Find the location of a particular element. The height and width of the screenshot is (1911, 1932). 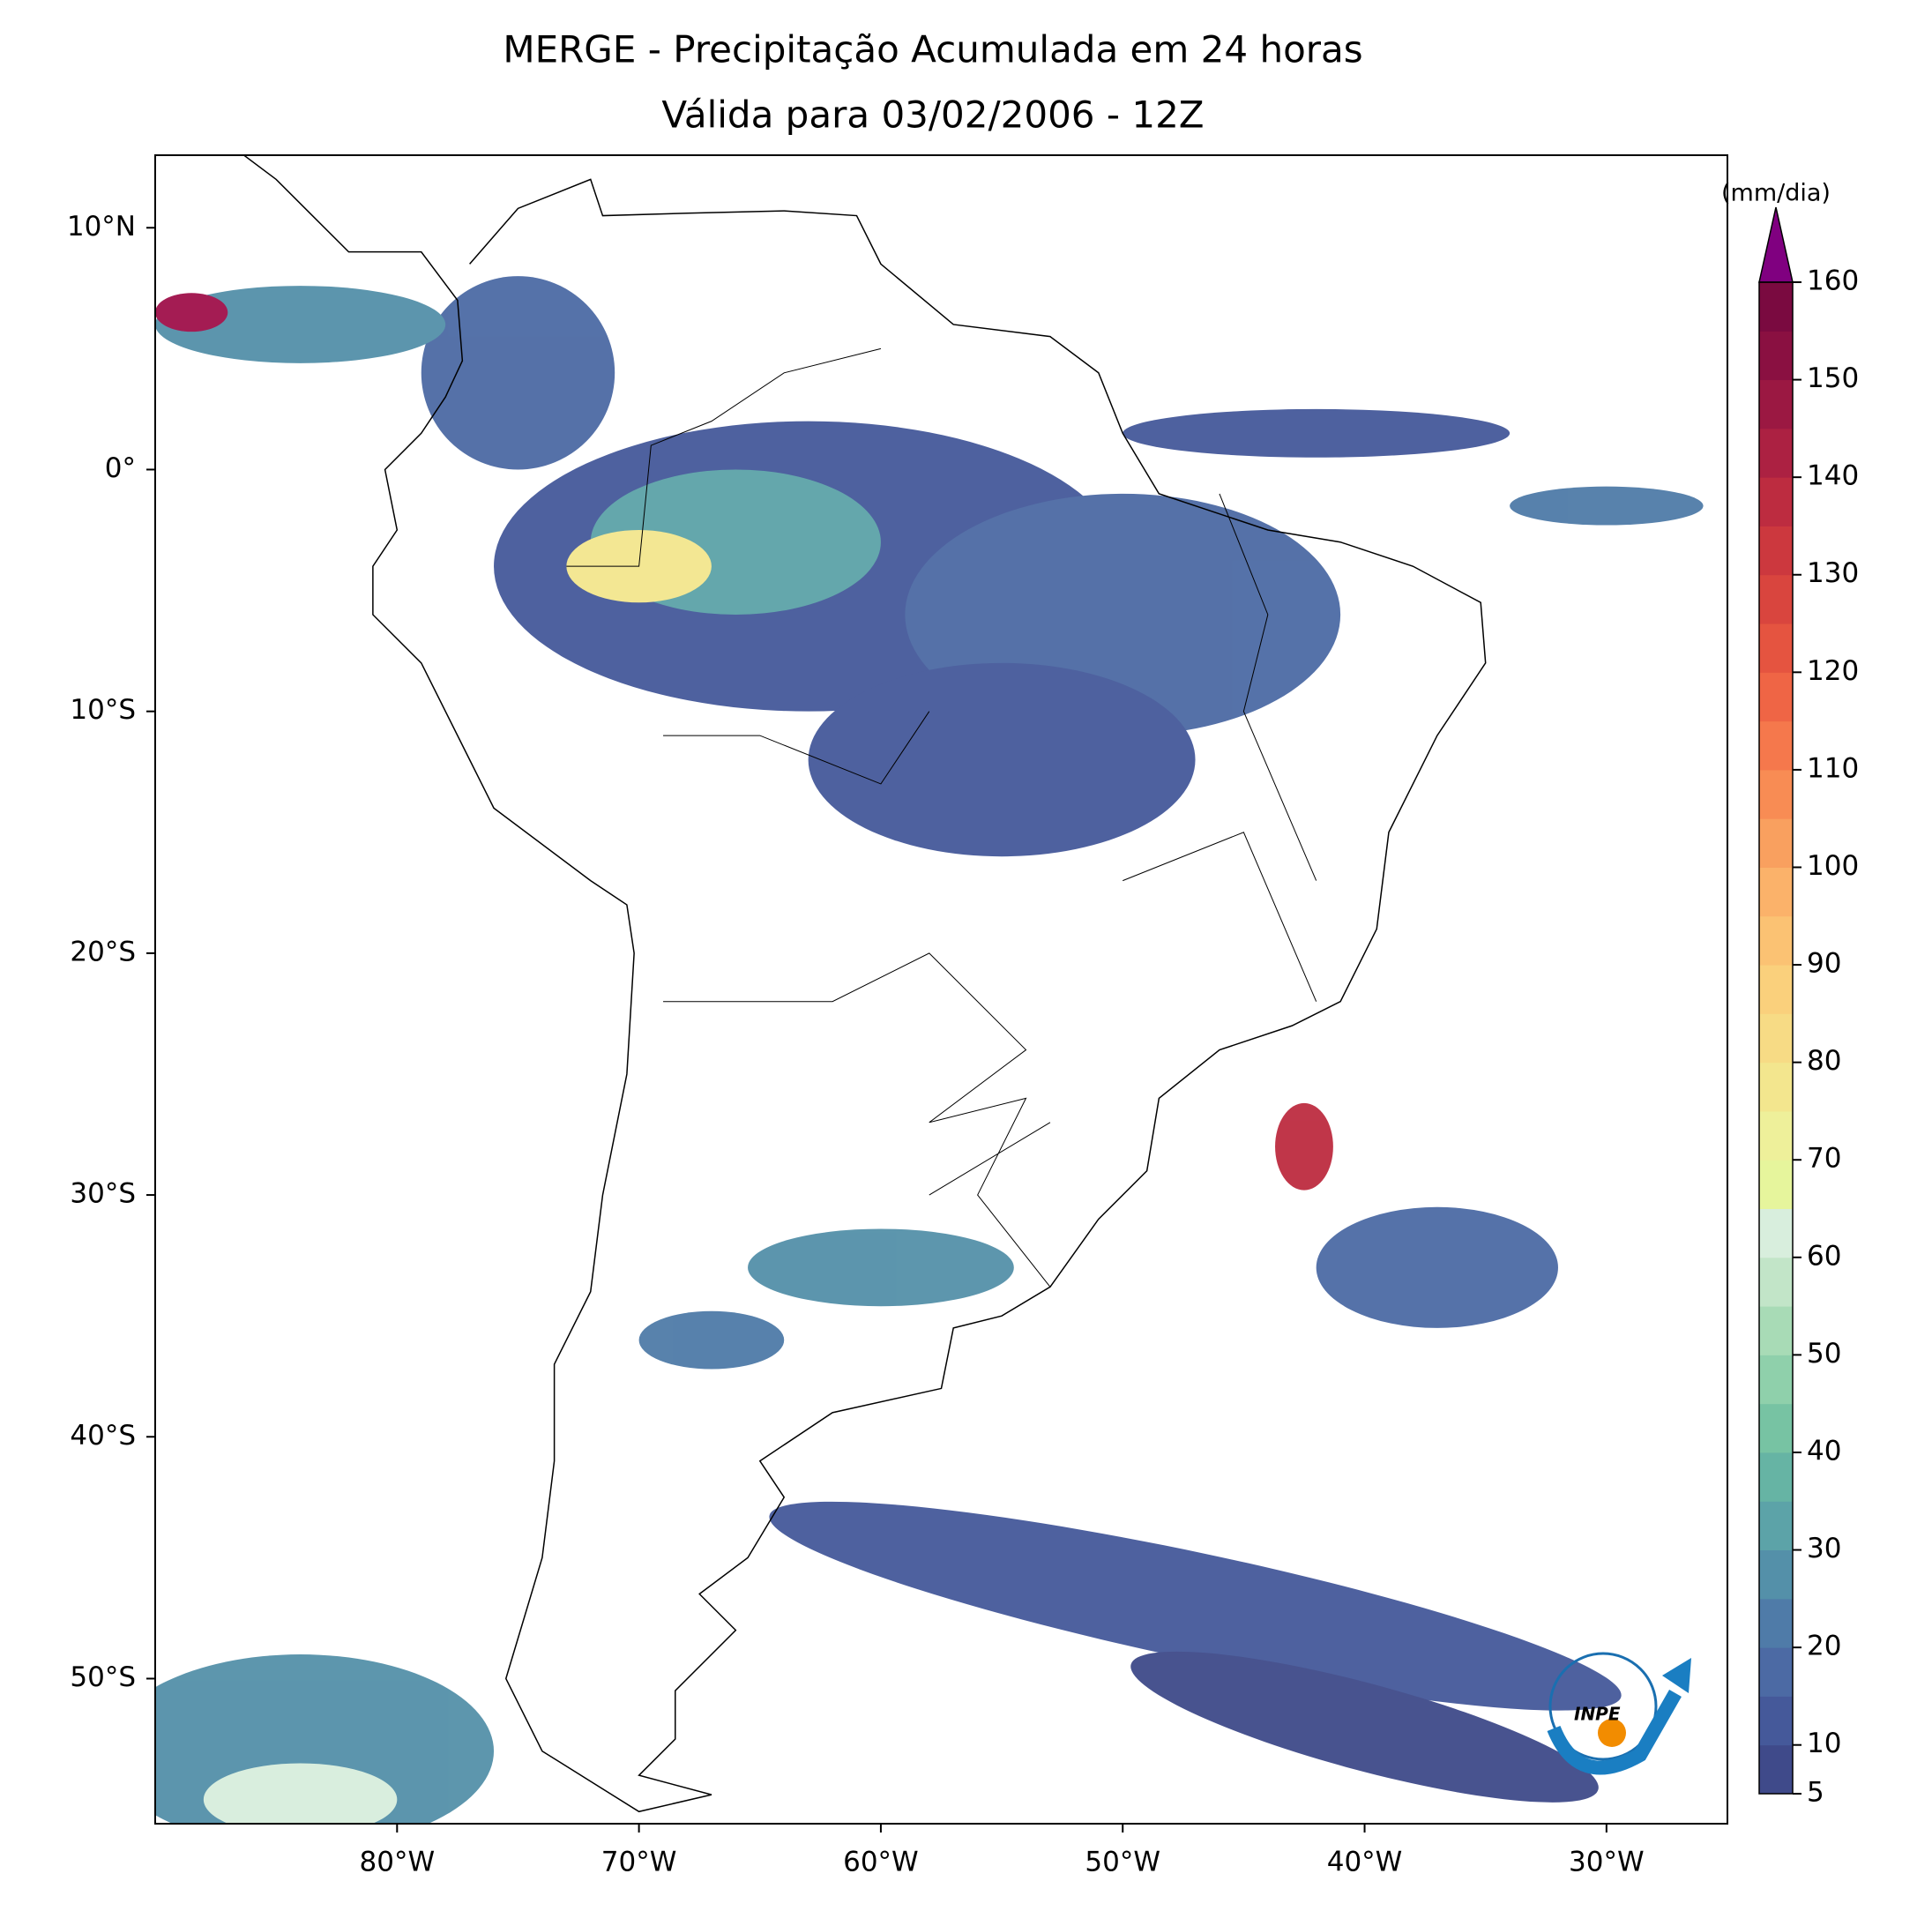

x-tick-label: 50°W is located at coordinates (1122, 1863).